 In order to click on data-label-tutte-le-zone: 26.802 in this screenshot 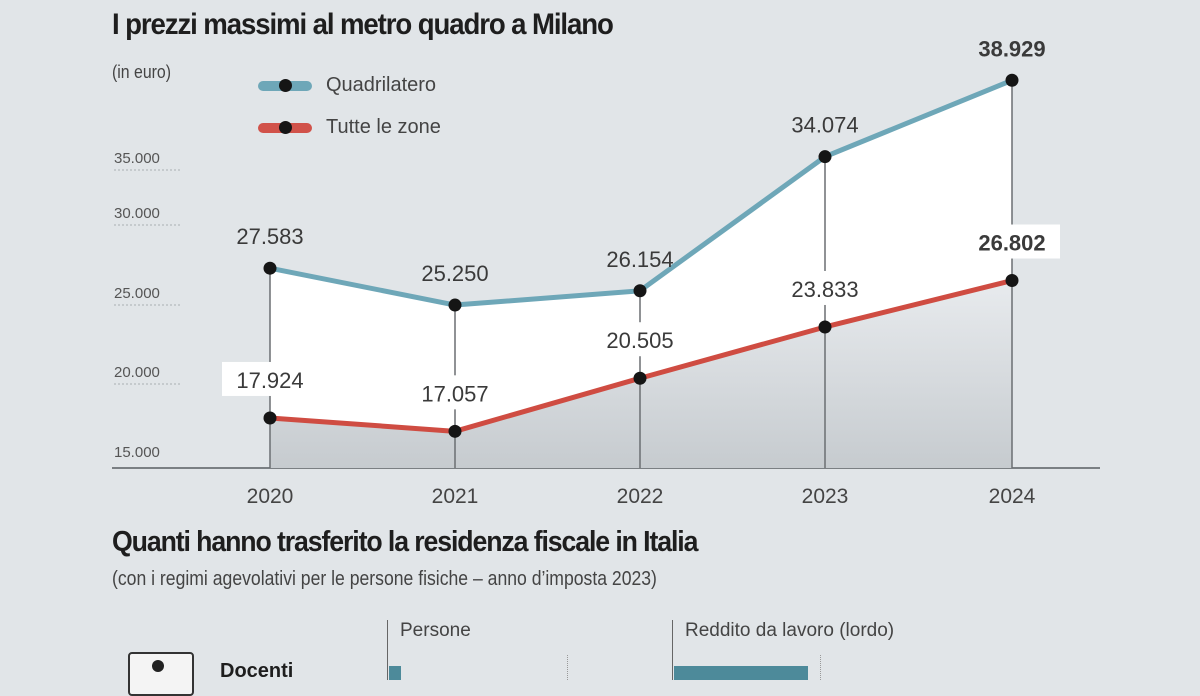, I will do `click(1011, 243)`.